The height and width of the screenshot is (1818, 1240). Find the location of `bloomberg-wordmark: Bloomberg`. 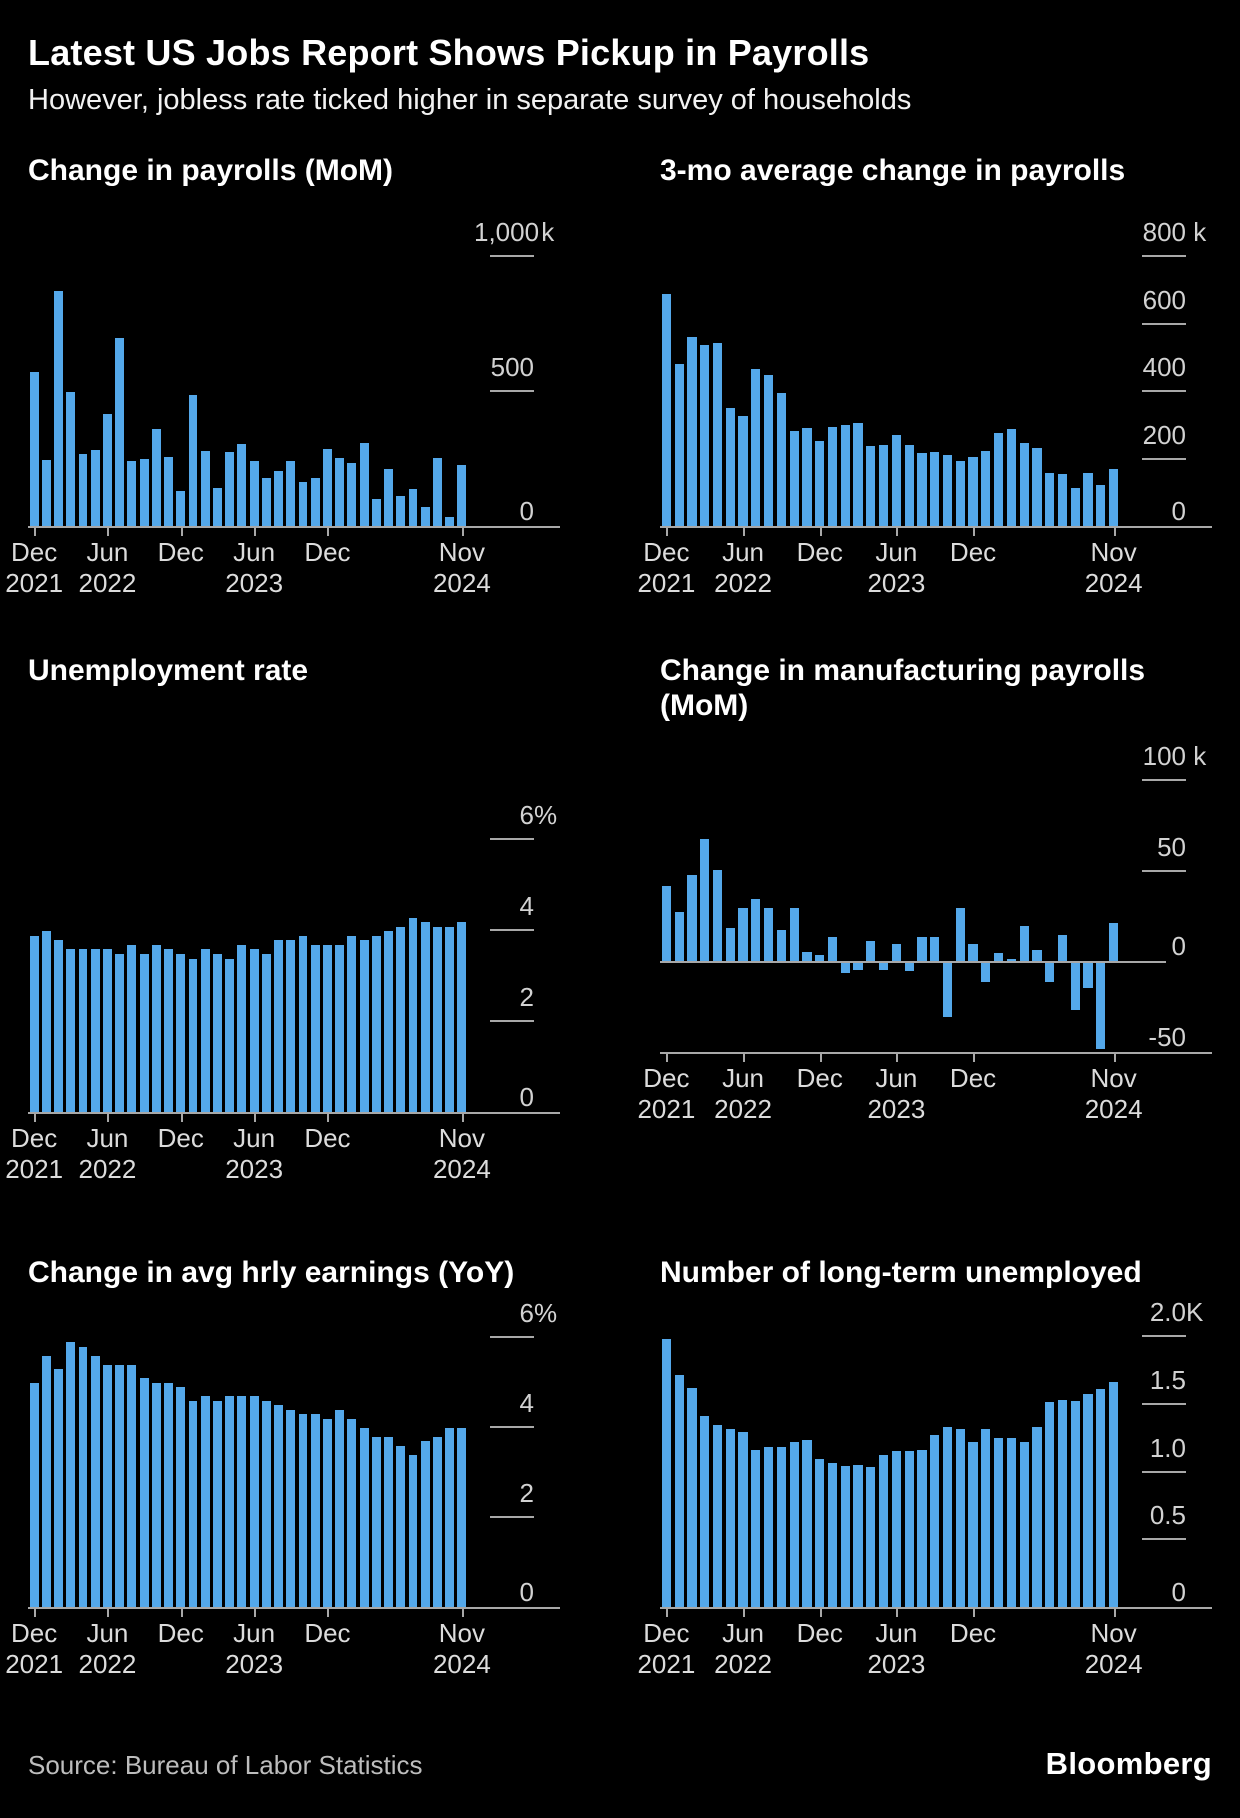

bloomberg-wordmark: Bloomberg is located at coordinates (1128, 1763).